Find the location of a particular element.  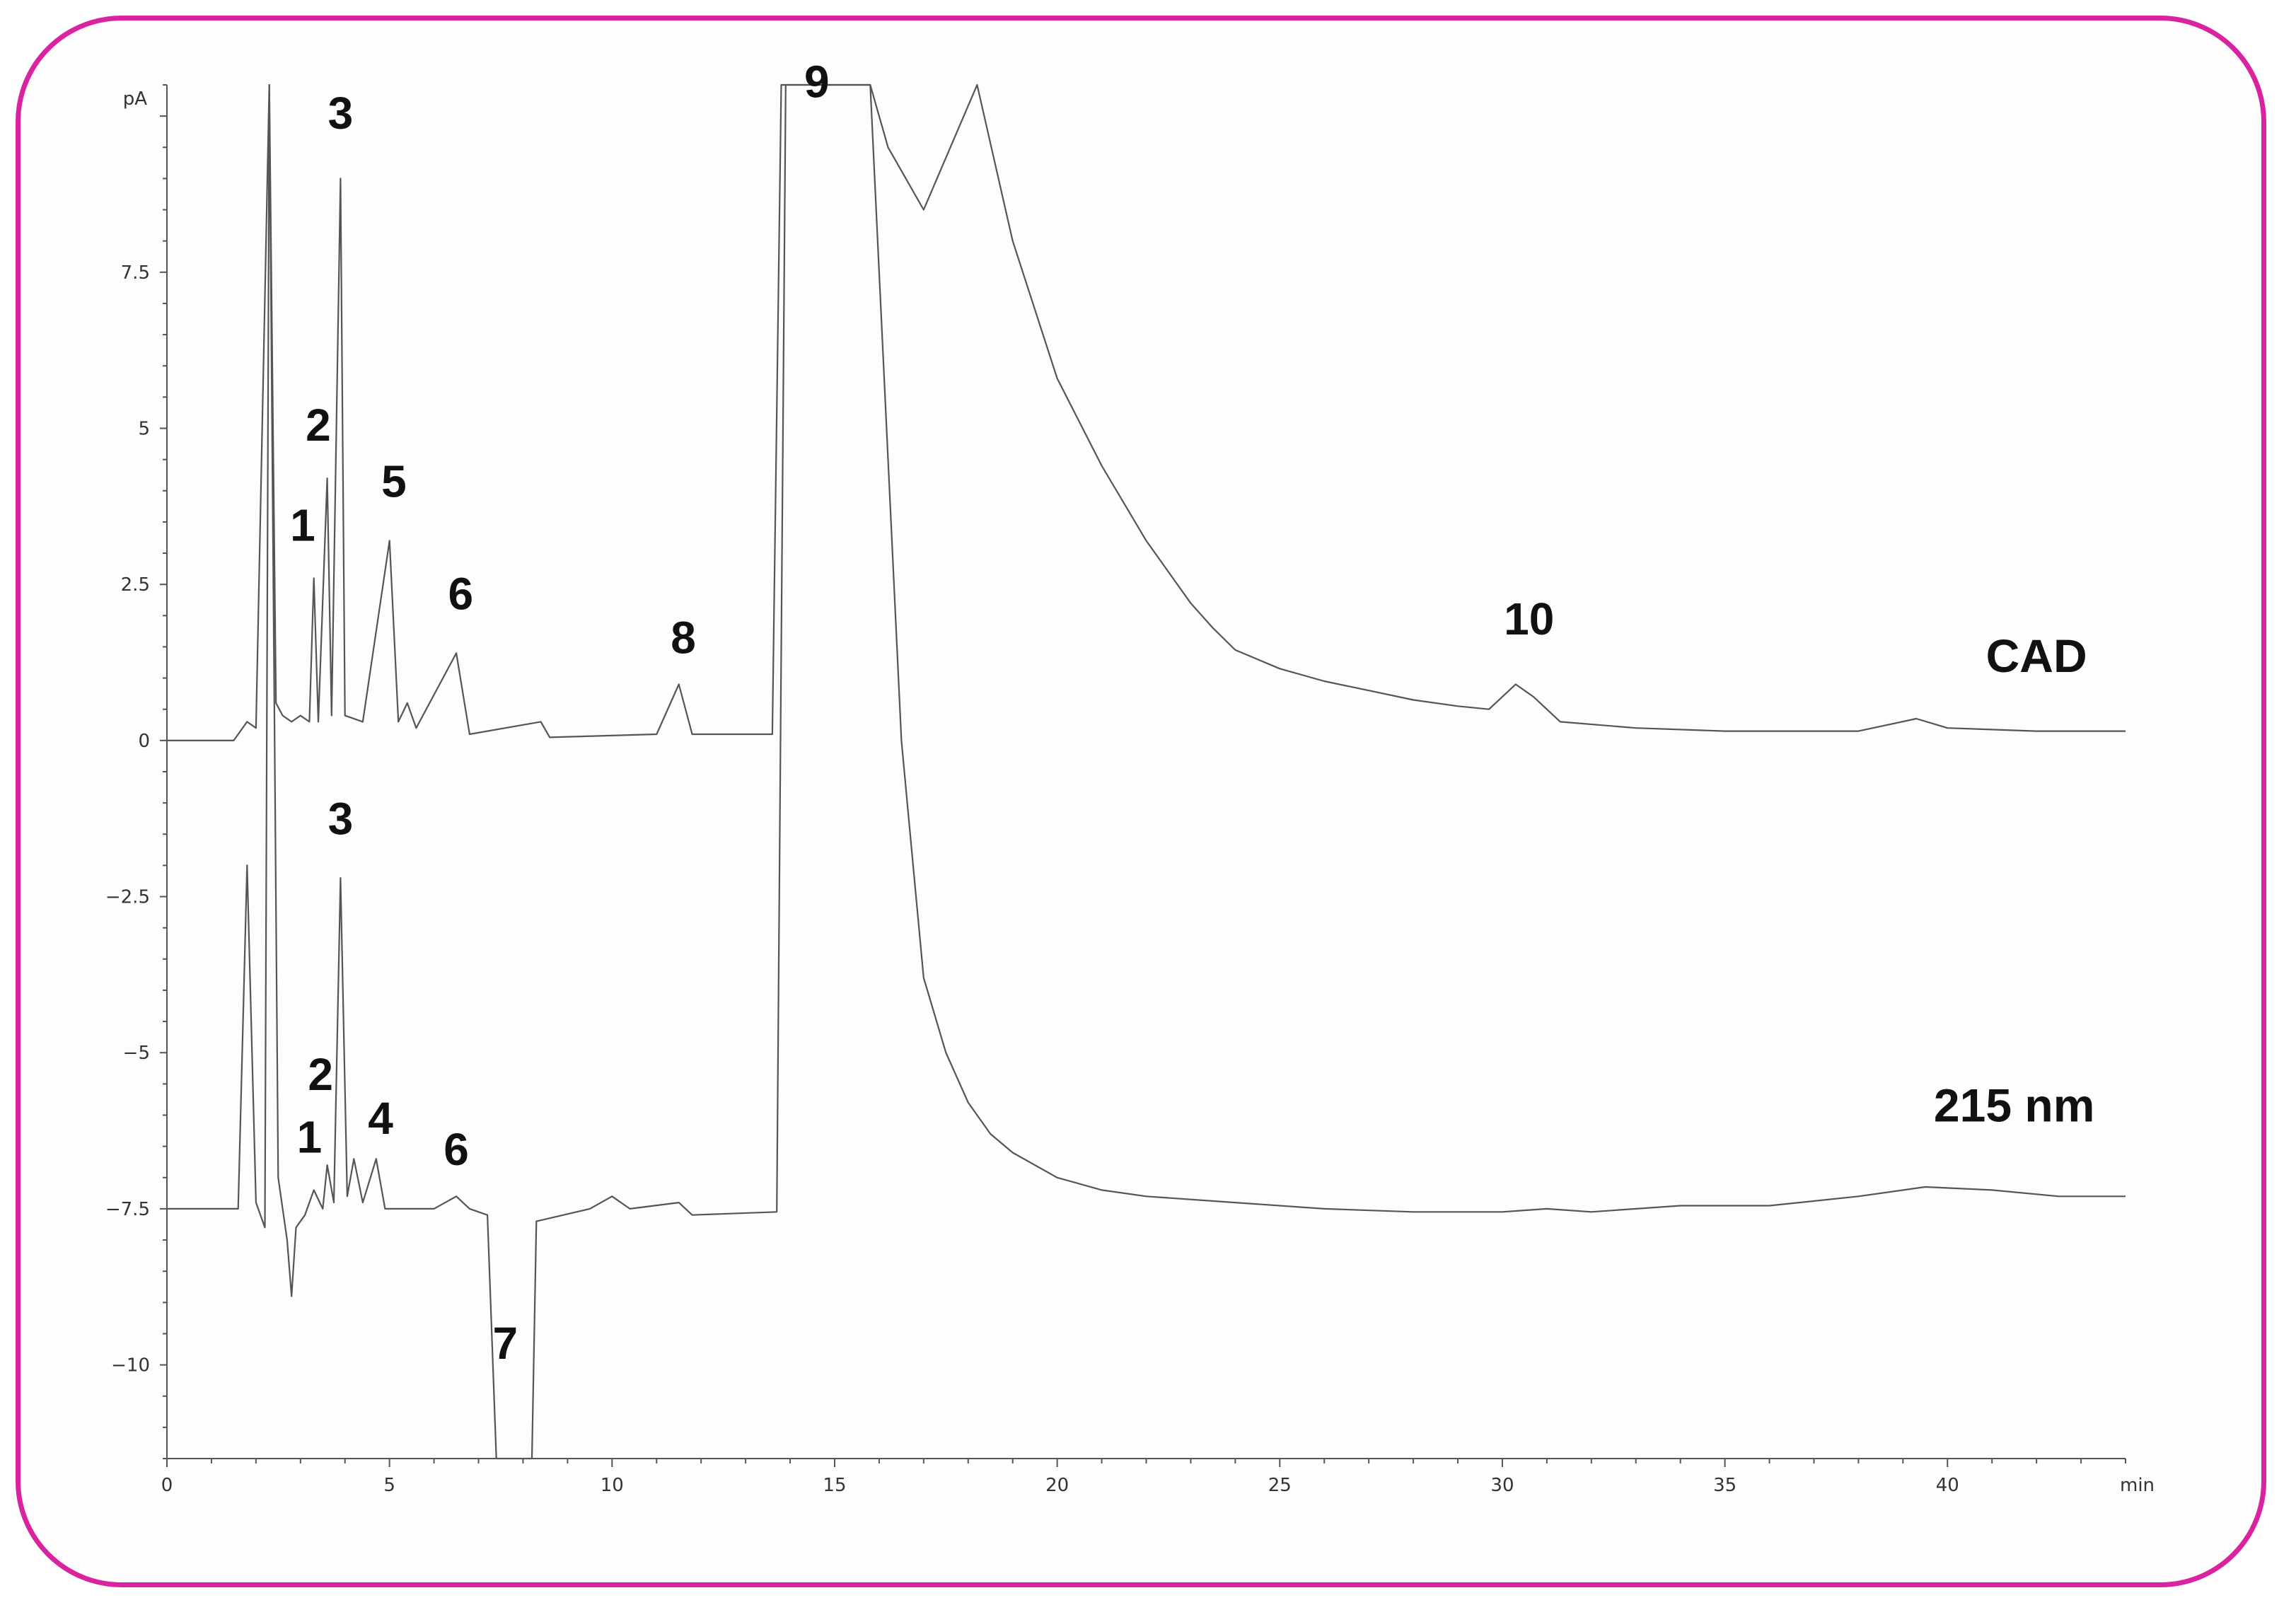

x-tick-label: 35 is located at coordinates (1725, 1486).